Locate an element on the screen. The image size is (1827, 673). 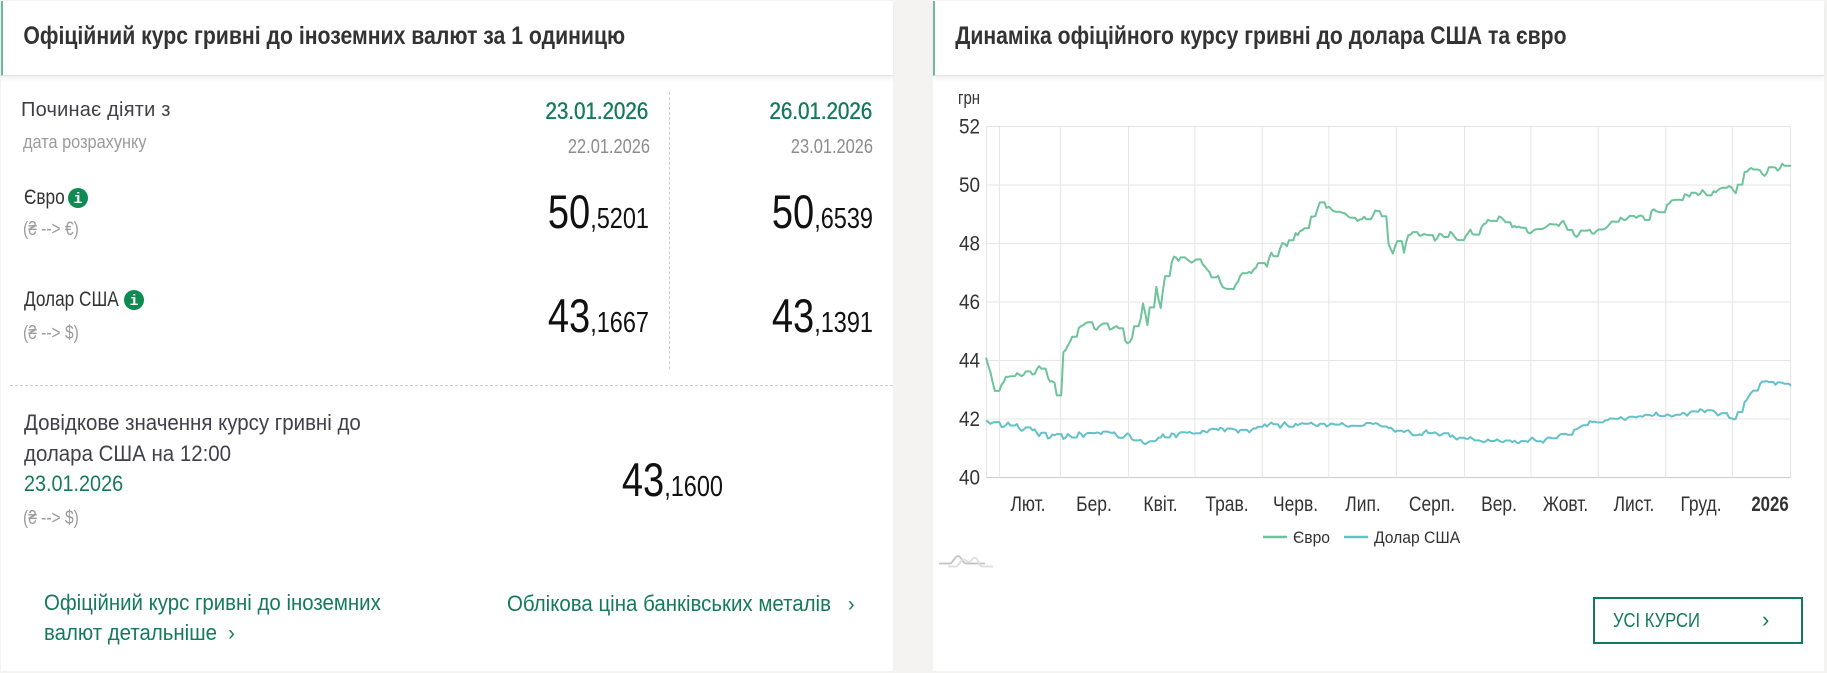
svg-text: Серп. is located at coordinates (1432, 505).